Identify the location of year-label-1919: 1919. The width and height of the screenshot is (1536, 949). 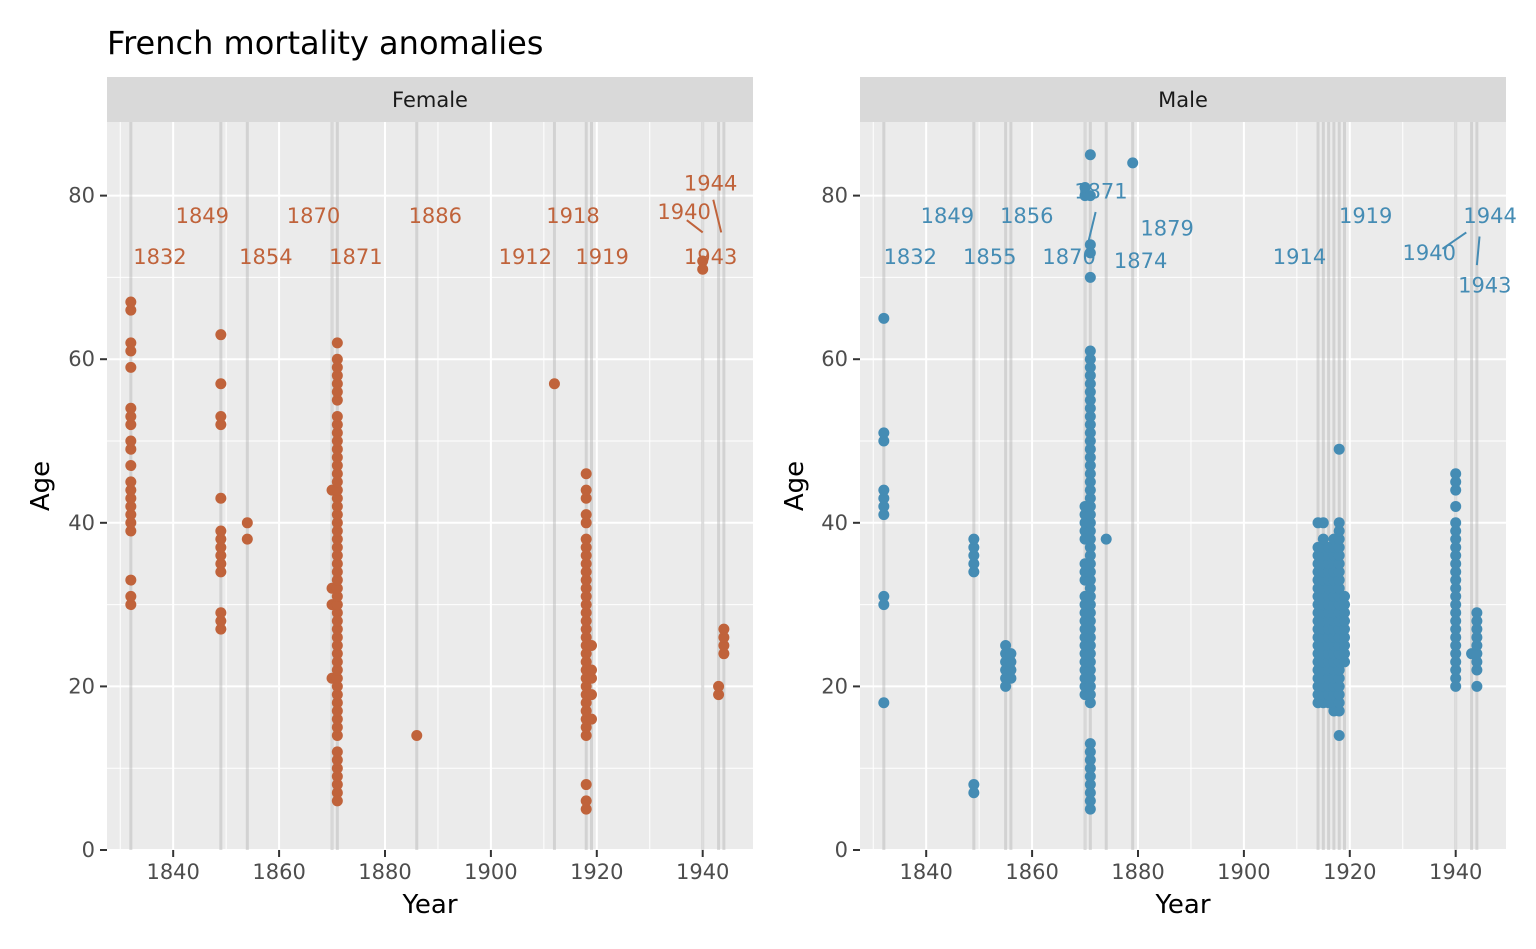
(601, 257).